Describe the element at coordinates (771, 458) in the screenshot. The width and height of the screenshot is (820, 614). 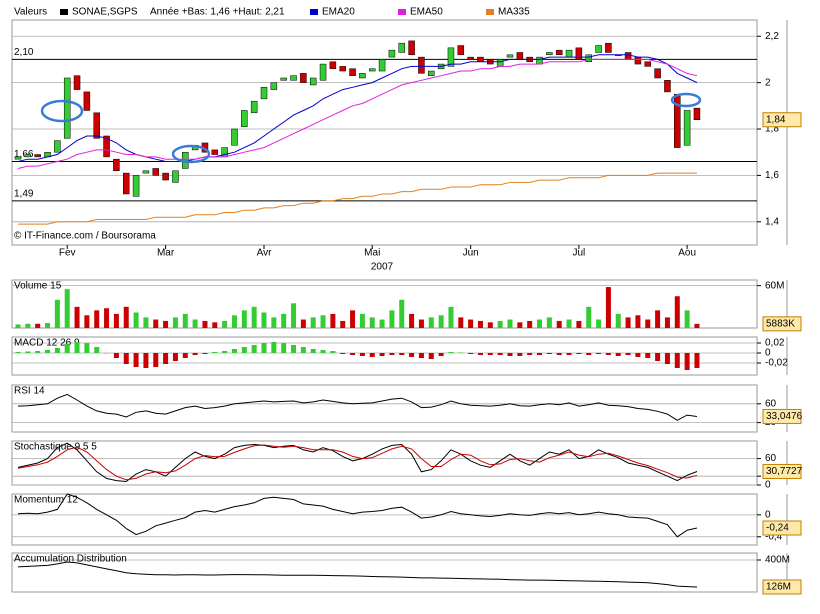
I see `y-tick-label: 60` at that location.